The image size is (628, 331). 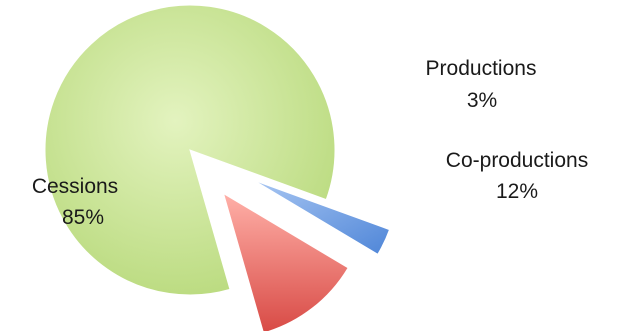 I want to click on slice-label-cessions: Cessions, so click(x=75, y=186).